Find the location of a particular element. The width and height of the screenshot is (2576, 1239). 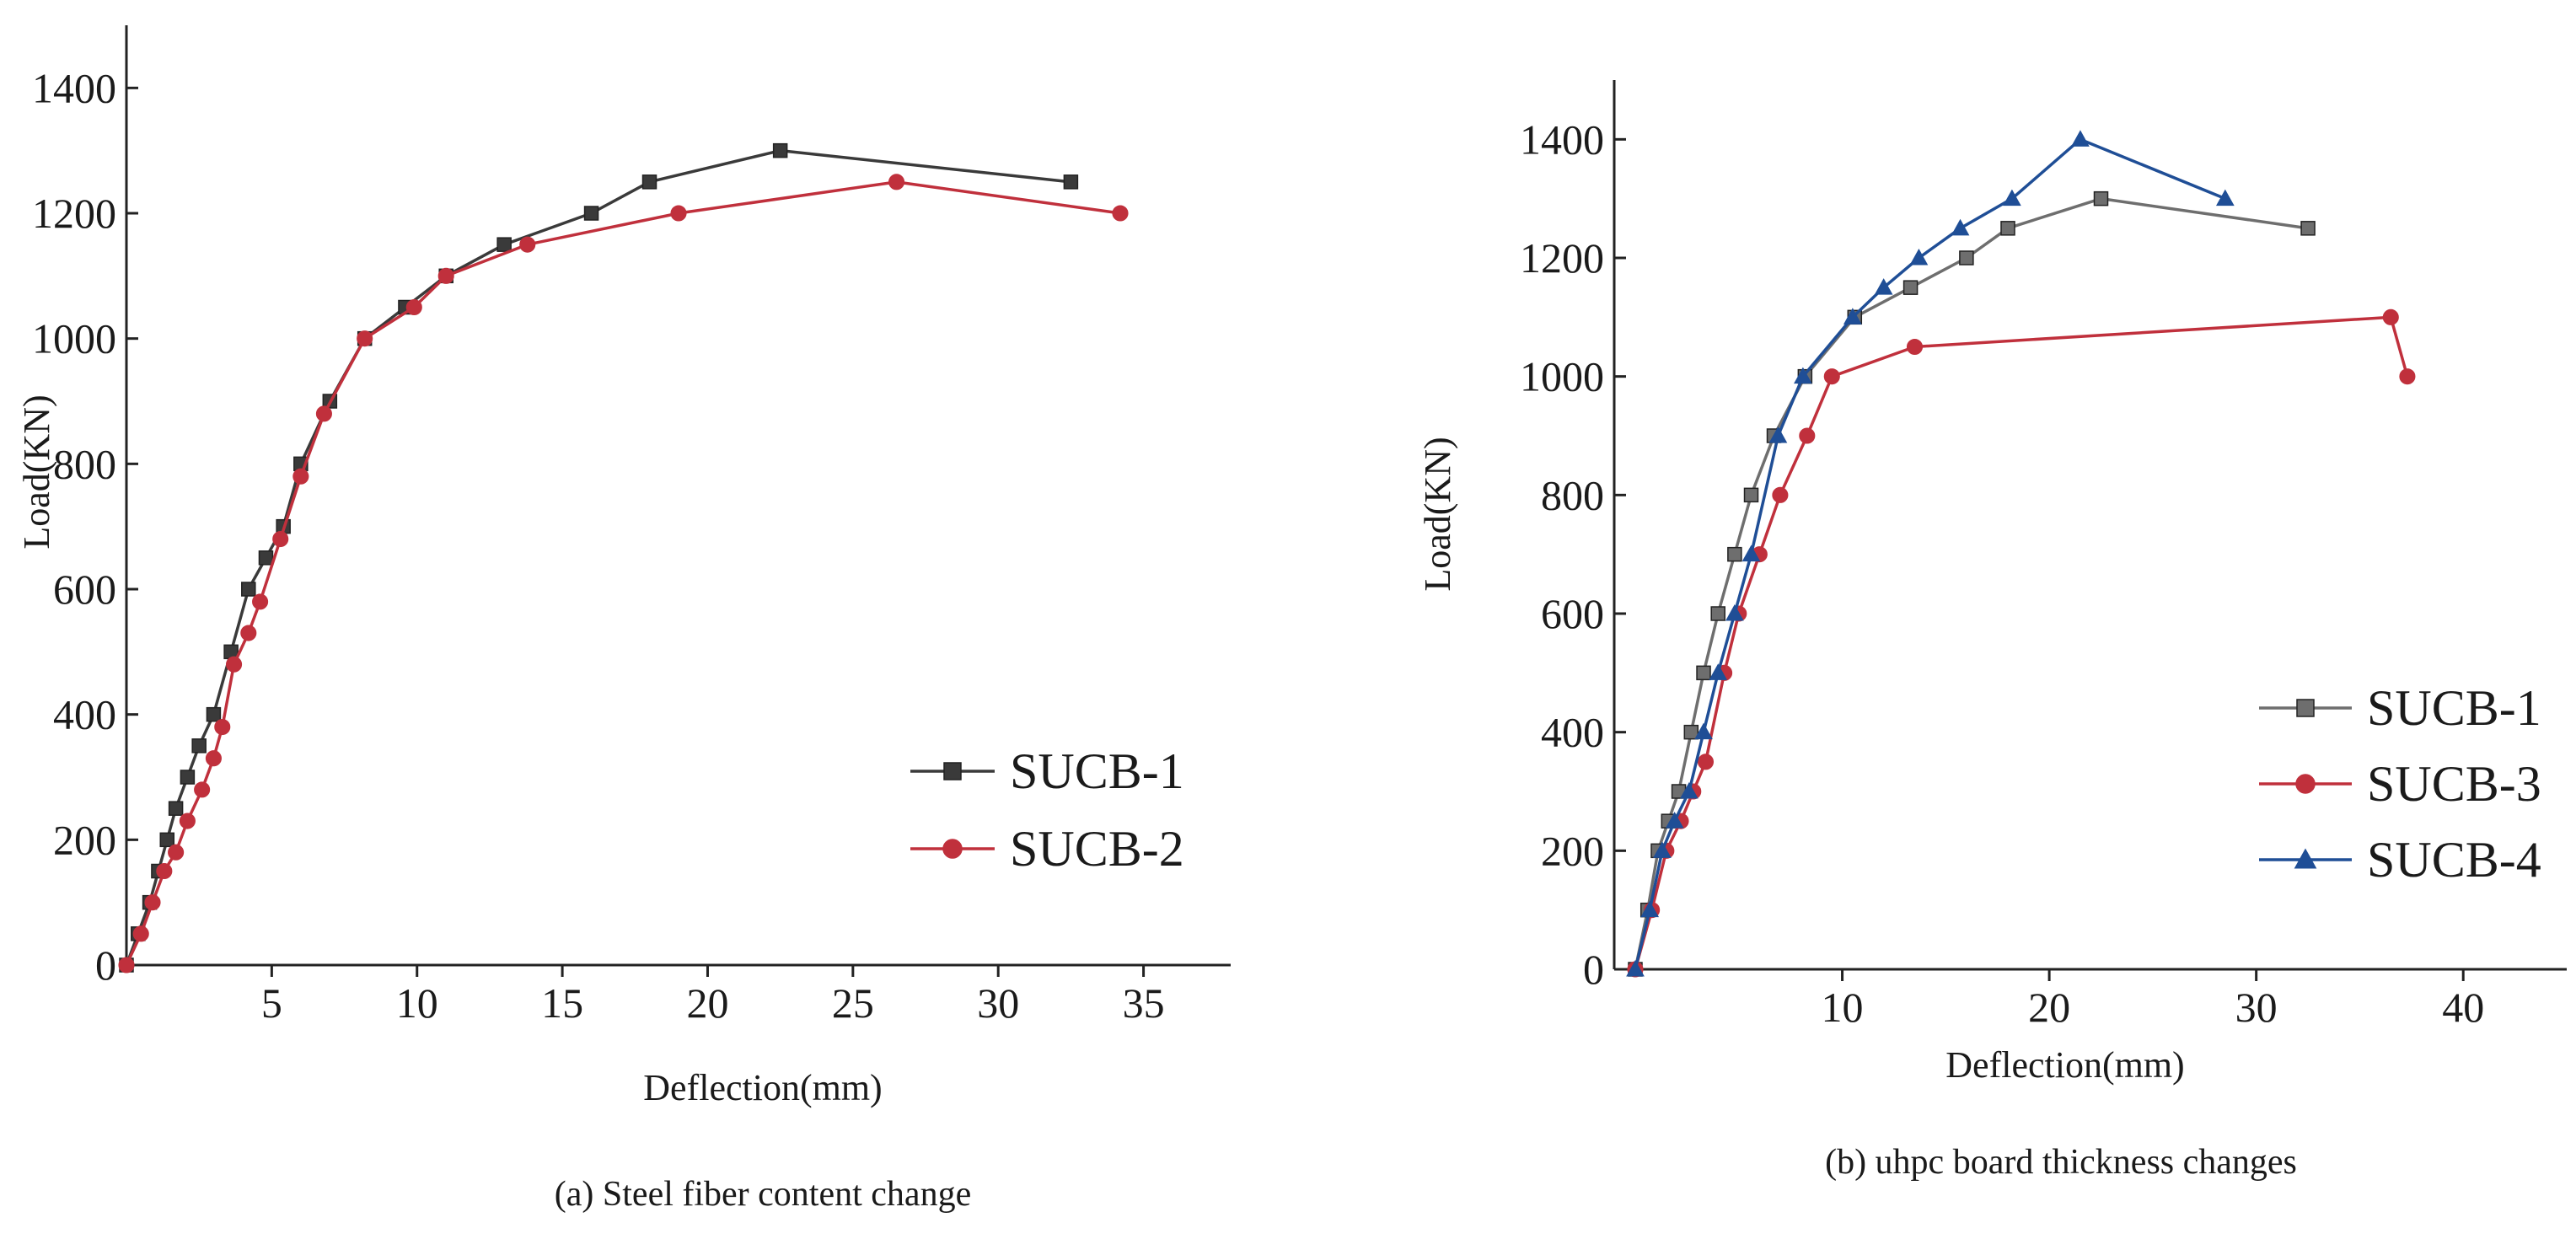

y-tick-label: 200 is located at coordinates (1572, 850).